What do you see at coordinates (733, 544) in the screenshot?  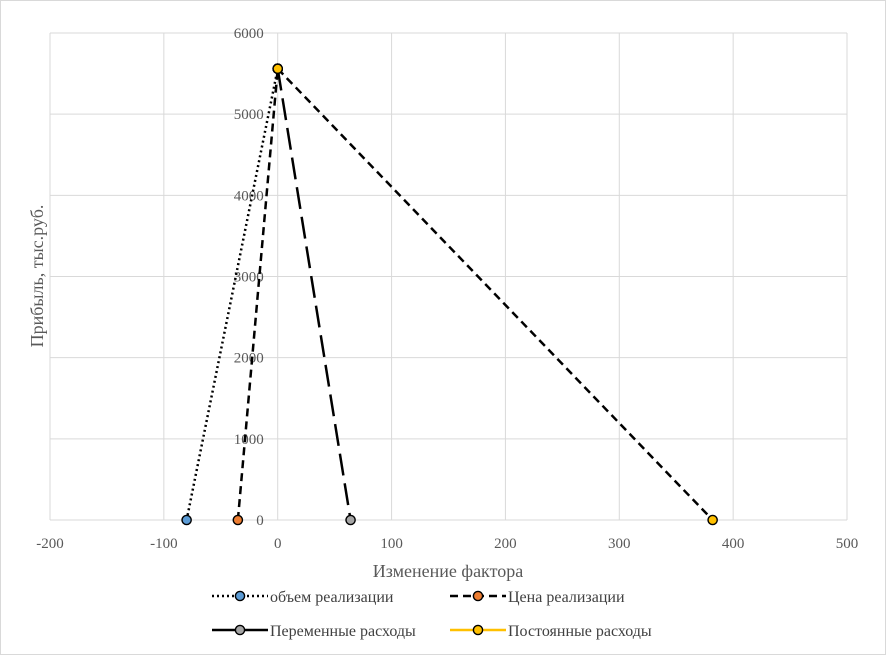 I see `x-tick-label: 400` at bounding box center [733, 544].